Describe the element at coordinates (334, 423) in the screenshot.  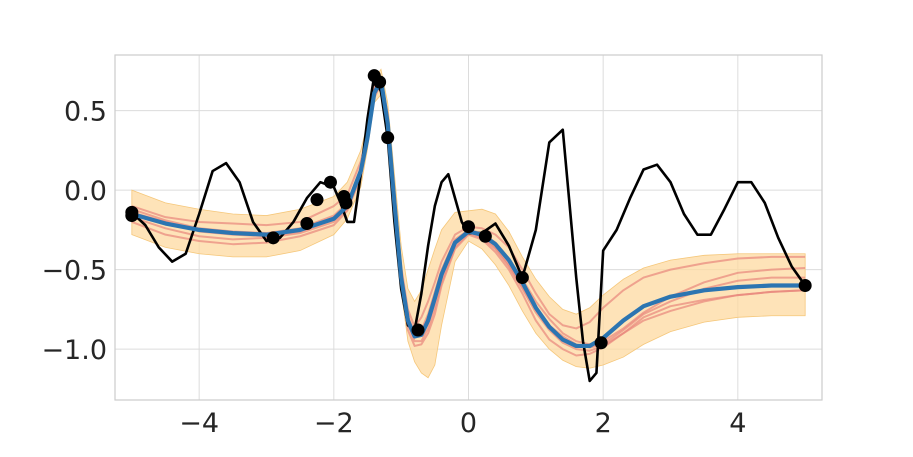
I see `x-tick-label: −2` at that location.